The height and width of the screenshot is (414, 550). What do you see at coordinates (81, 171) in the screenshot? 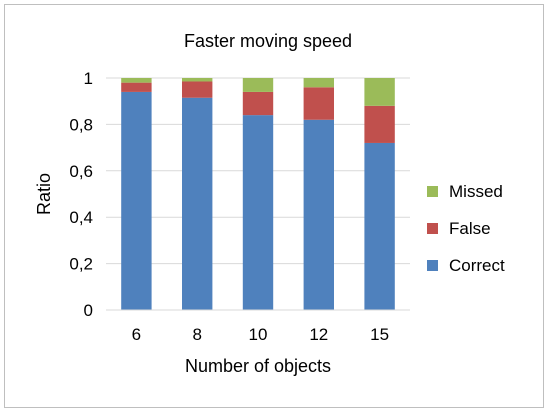
I see `y-tick-label: 0,6` at bounding box center [81, 171].